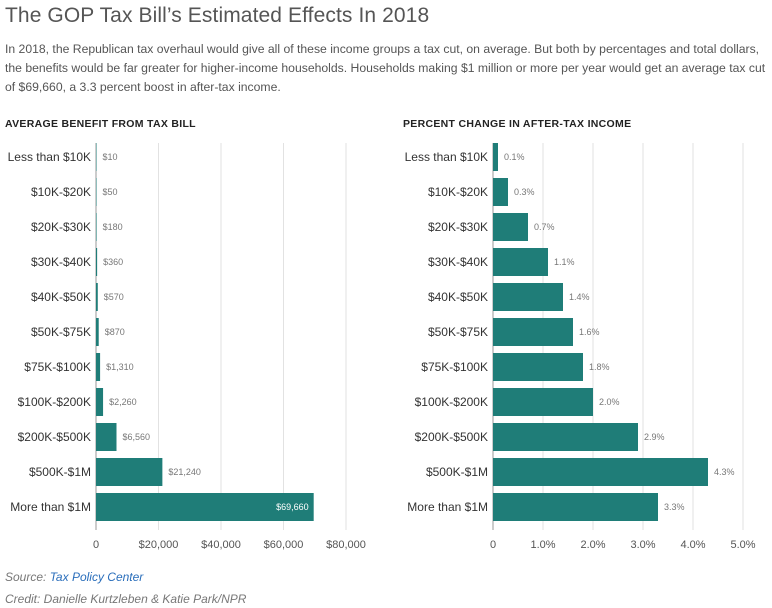 The image size is (772, 608). Describe the element at coordinates (544, 227) in the screenshot. I see `right-value-label: 0.7%` at that location.